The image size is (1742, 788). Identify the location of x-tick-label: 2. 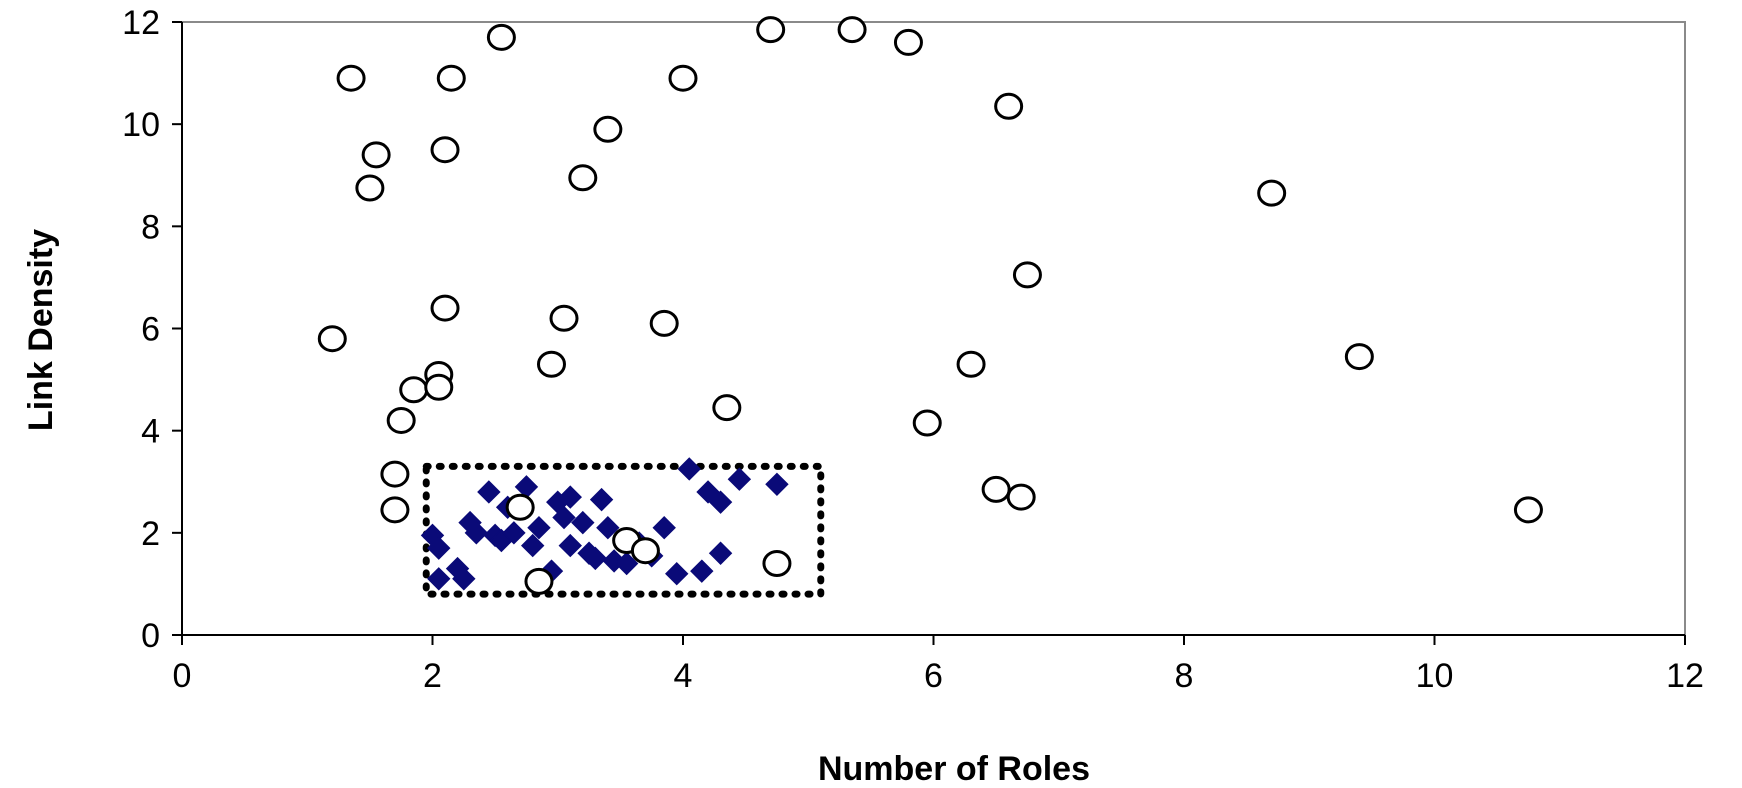
(432, 676).